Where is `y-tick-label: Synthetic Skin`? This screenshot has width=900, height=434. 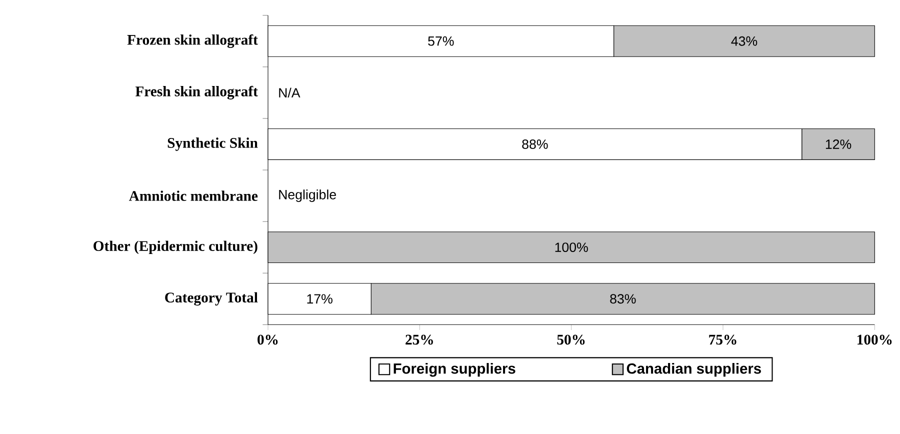
y-tick-label: Synthetic Skin is located at coordinates (213, 144).